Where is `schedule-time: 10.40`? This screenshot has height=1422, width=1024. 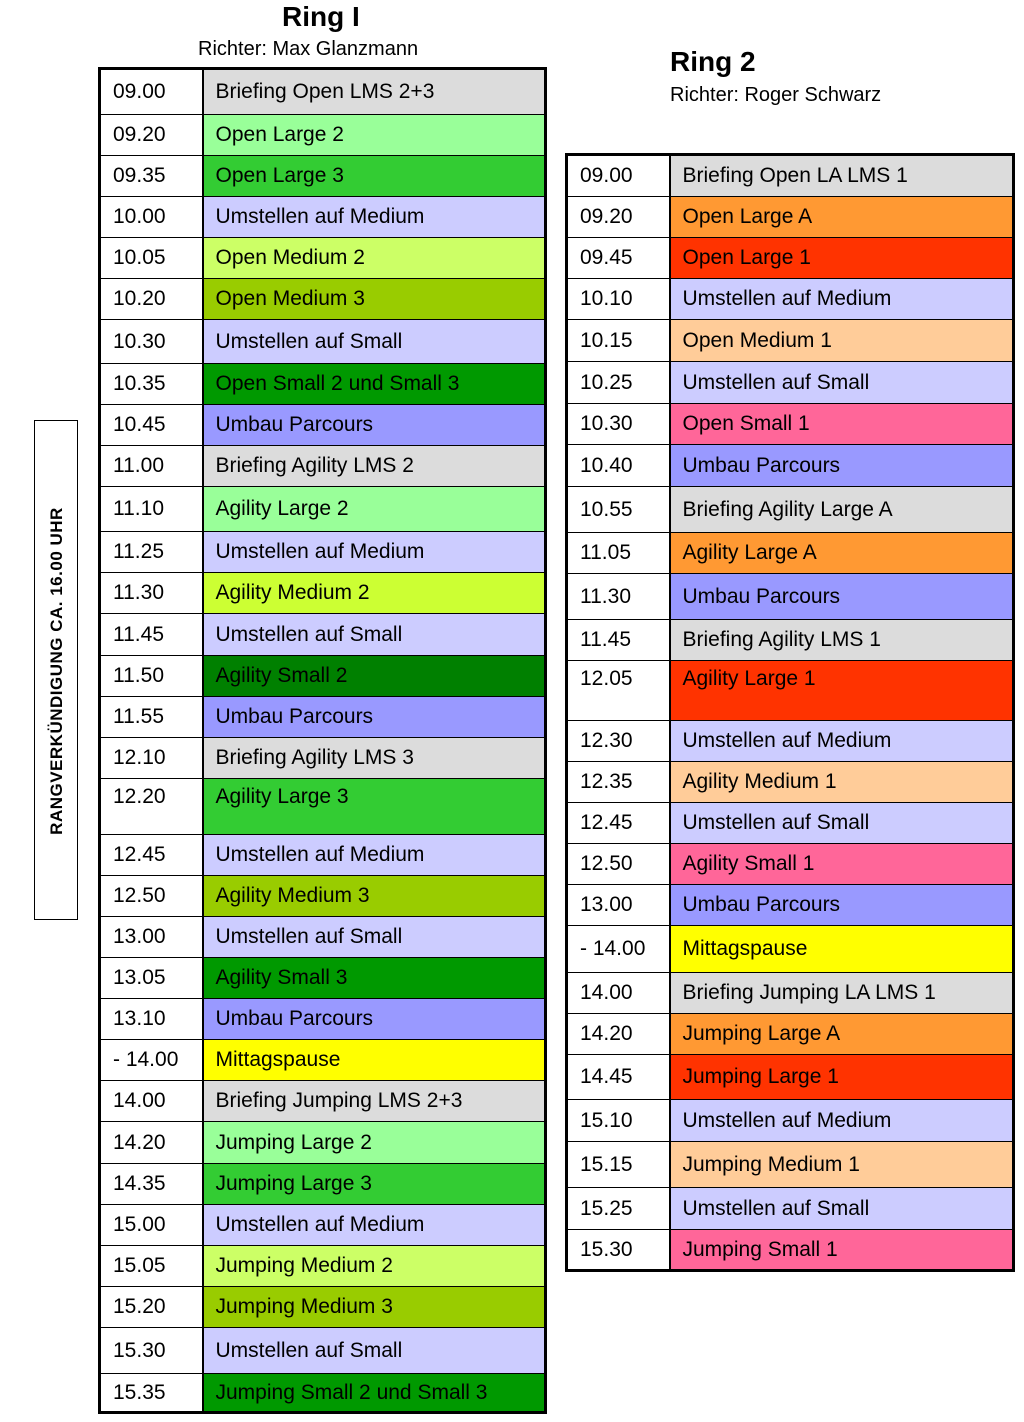 schedule-time: 10.40 is located at coordinates (618, 465).